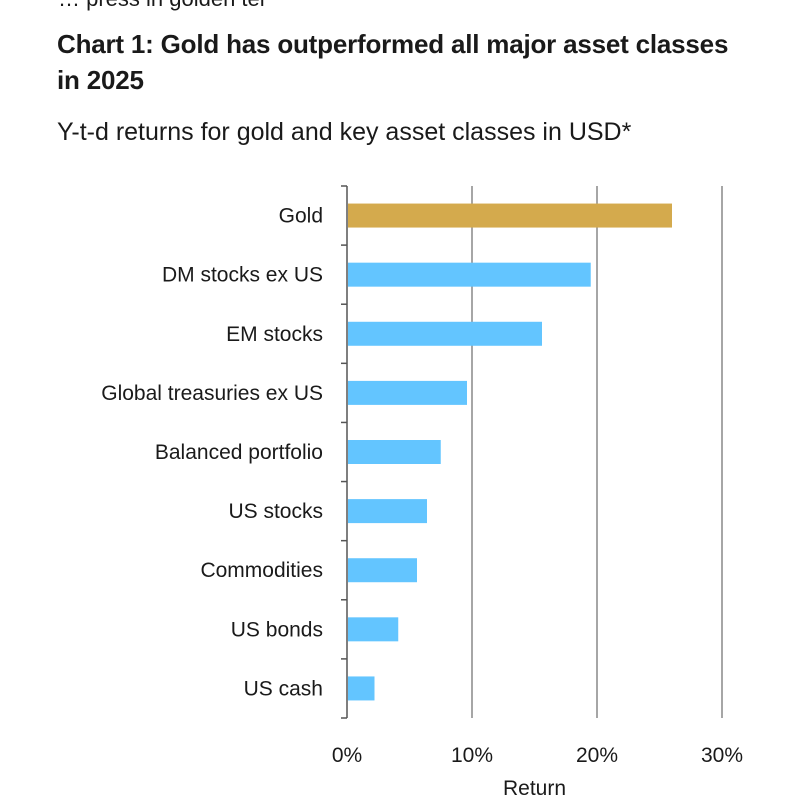  Describe the element at coordinates (275, 511) in the screenshot. I see `category-label-5: US stocks` at that location.